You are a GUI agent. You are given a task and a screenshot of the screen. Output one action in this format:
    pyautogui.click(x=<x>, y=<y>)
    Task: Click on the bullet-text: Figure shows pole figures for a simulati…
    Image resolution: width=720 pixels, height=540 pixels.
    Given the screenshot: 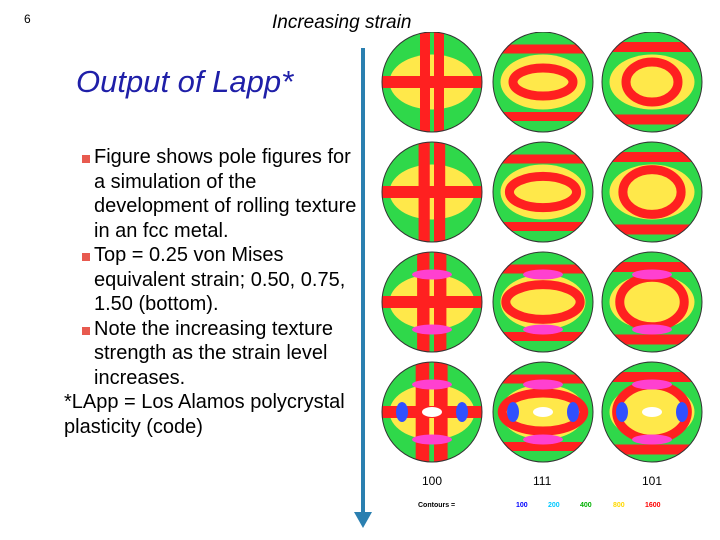 What is the action you would take?
    pyautogui.click(x=225, y=194)
    